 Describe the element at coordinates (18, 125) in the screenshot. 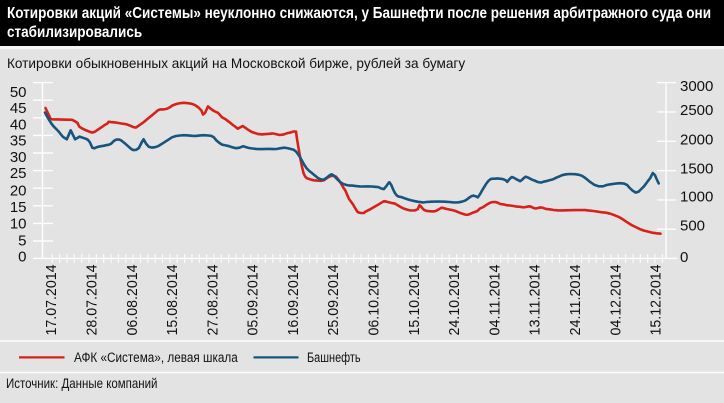

I see `svg-text: 40` at that location.